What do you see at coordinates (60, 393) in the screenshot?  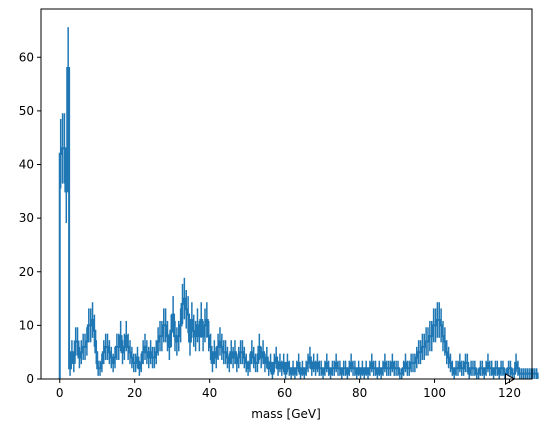 I see `x-tick-label: 0` at bounding box center [60, 393].